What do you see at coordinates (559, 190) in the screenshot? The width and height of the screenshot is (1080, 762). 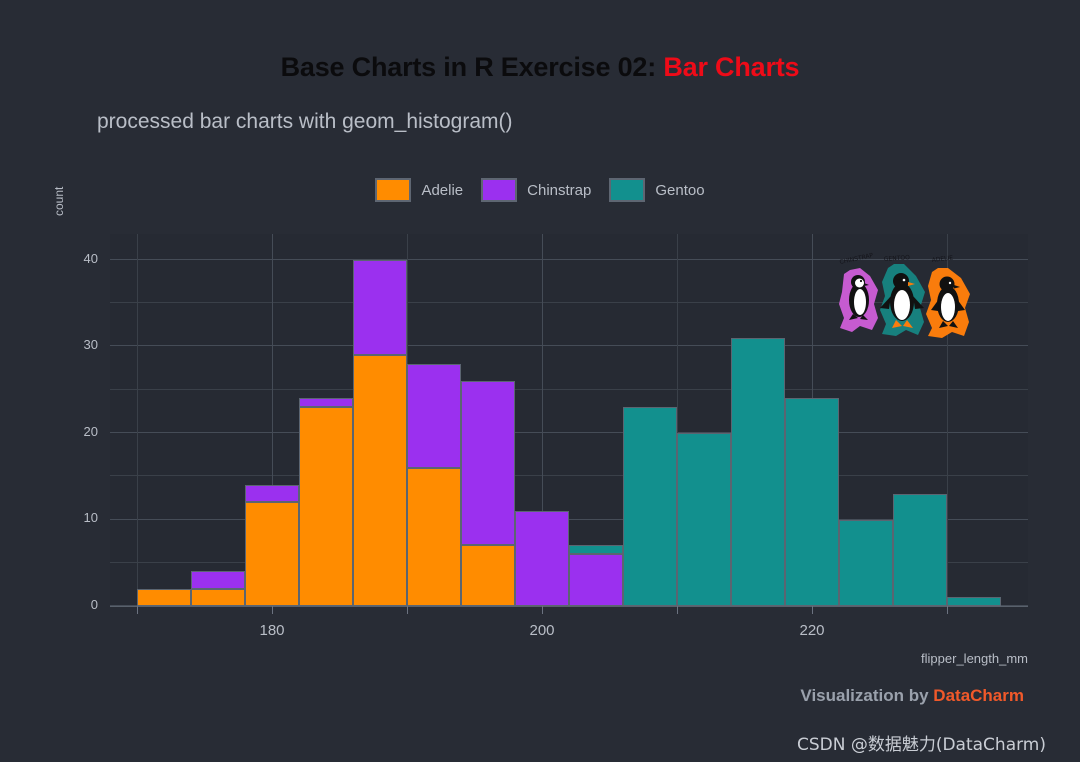 I see `legend-label-chinstrap: Chinstrap` at bounding box center [559, 190].